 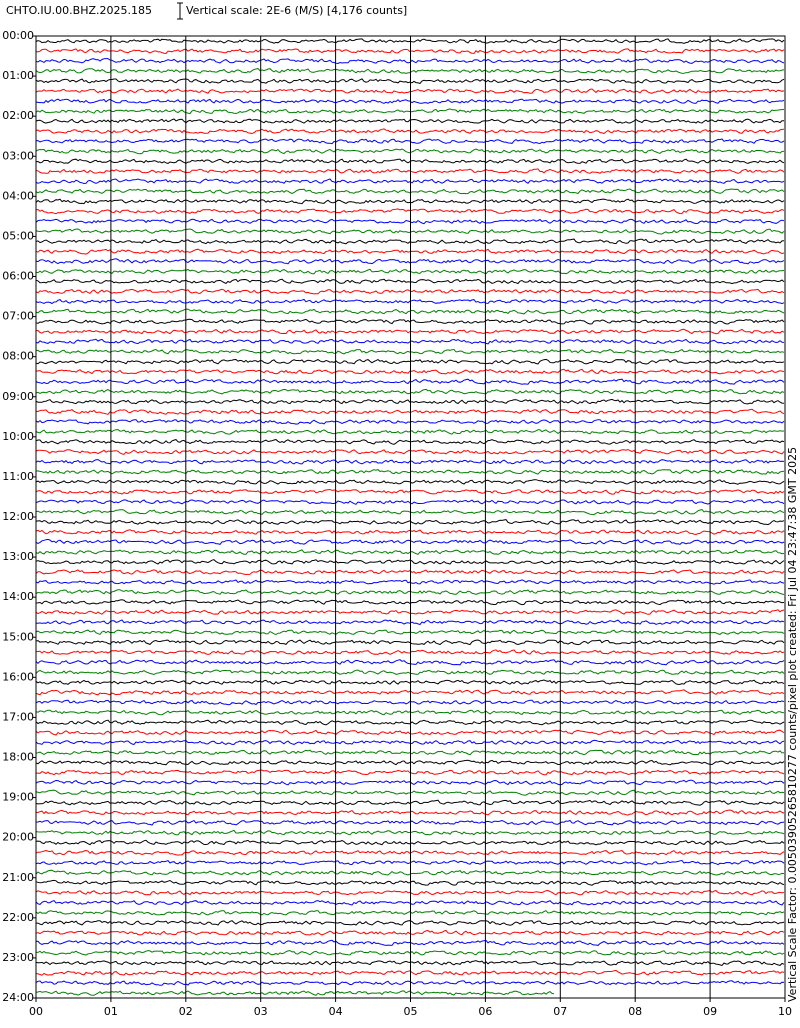 I want to click on y-tick-label: 18:00, so click(x=18, y=757).